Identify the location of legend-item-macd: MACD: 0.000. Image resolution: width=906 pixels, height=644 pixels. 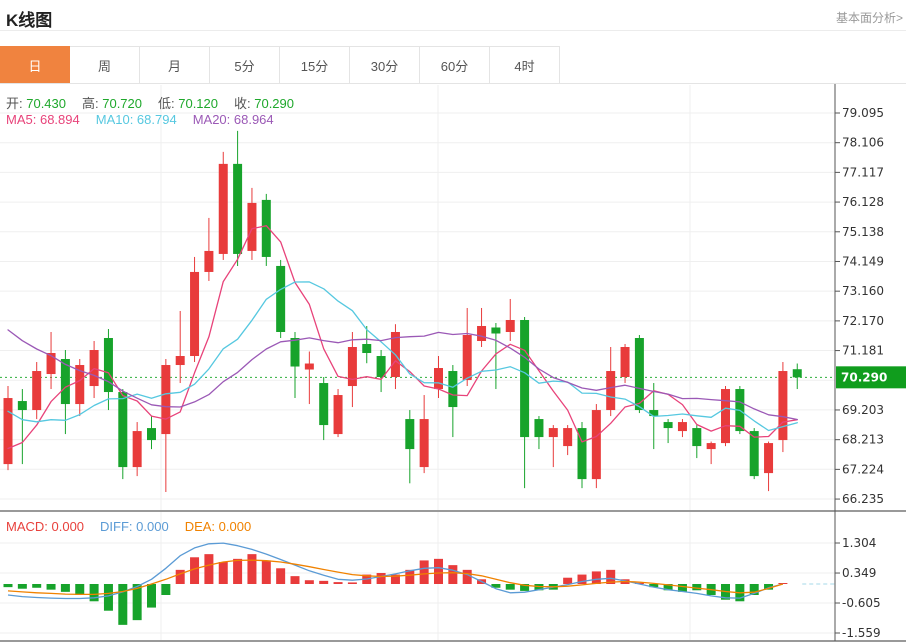
(45, 526).